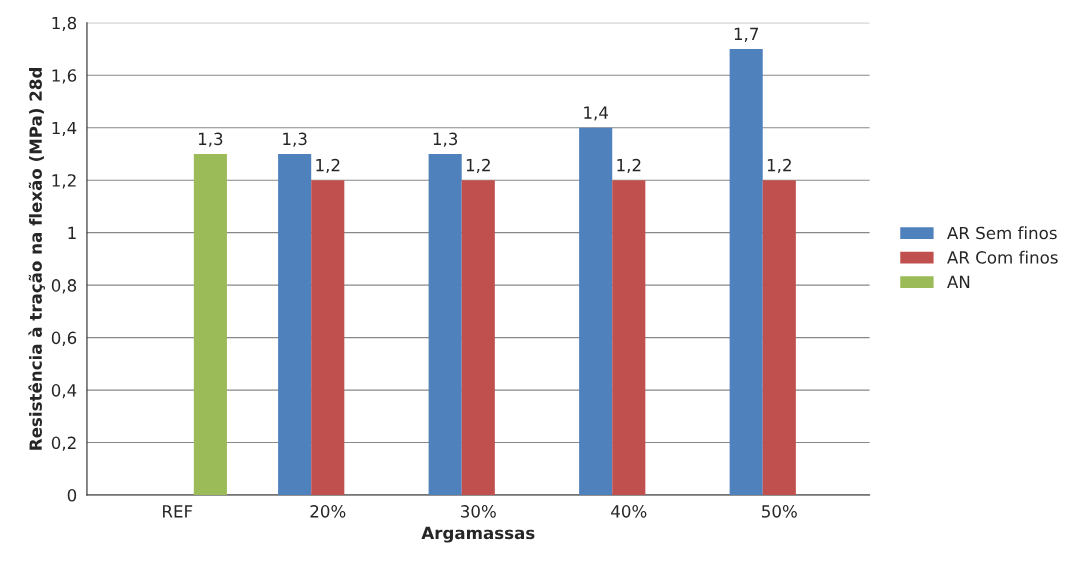 The width and height of the screenshot is (1087, 569). Describe the element at coordinates (746, 34) in the screenshot. I see `data-label: 1,7` at that location.